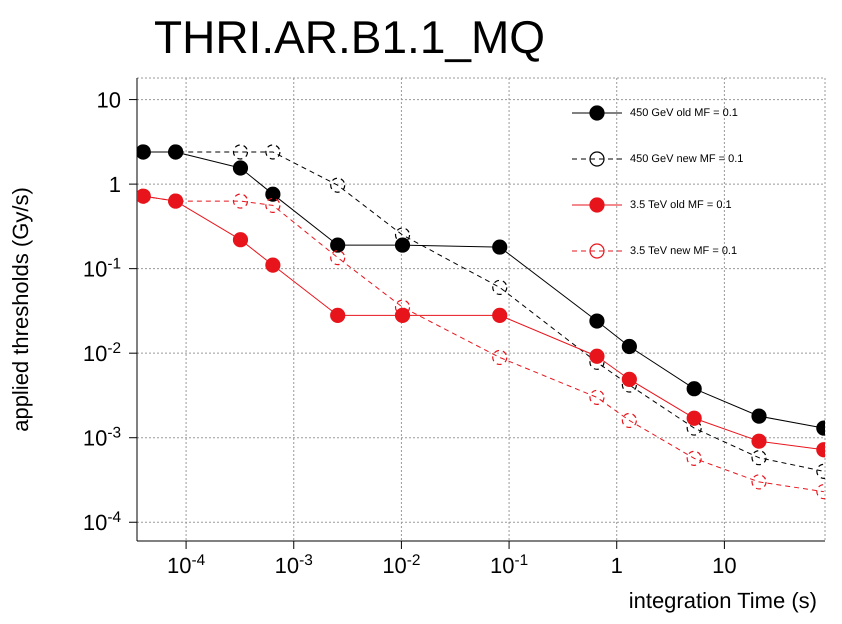 The width and height of the screenshot is (842, 624). I want to click on x-tick-label: 10$^{-2}$, so click(401, 565).